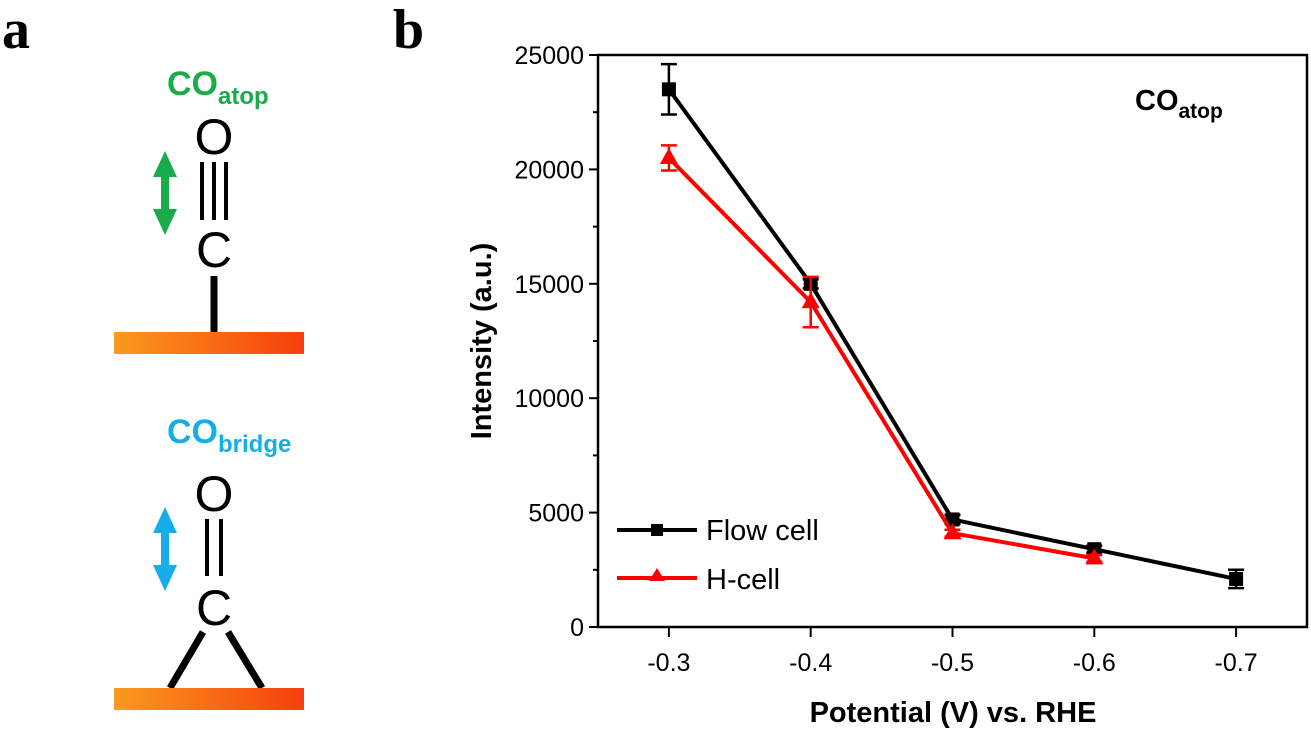  What do you see at coordinates (192, 432) in the screenshot?
I see `co-bridge-label-main: CO` at bounding box center [192, 432].